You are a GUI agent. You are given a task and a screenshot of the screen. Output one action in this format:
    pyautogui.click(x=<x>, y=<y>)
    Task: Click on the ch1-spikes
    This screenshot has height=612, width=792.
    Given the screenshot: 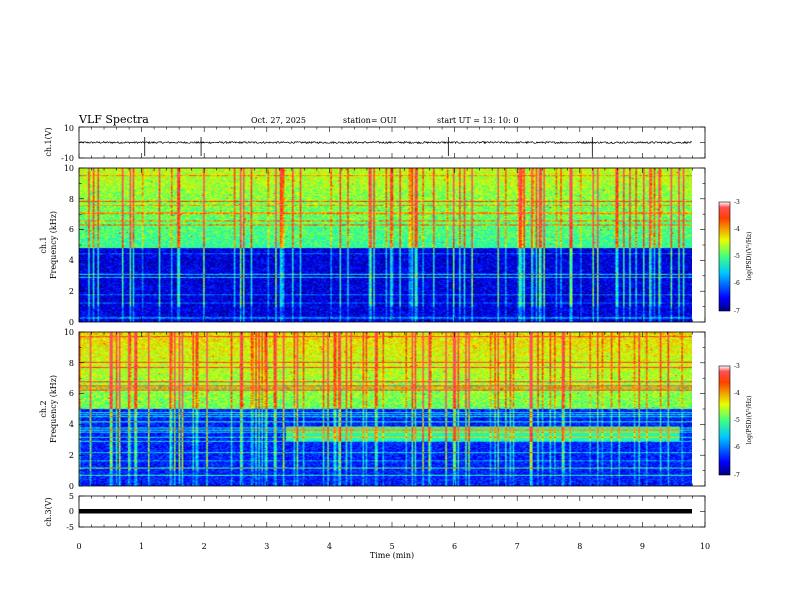 What is the action you would take?
    pyautogui.click(x=368, y=146)
    